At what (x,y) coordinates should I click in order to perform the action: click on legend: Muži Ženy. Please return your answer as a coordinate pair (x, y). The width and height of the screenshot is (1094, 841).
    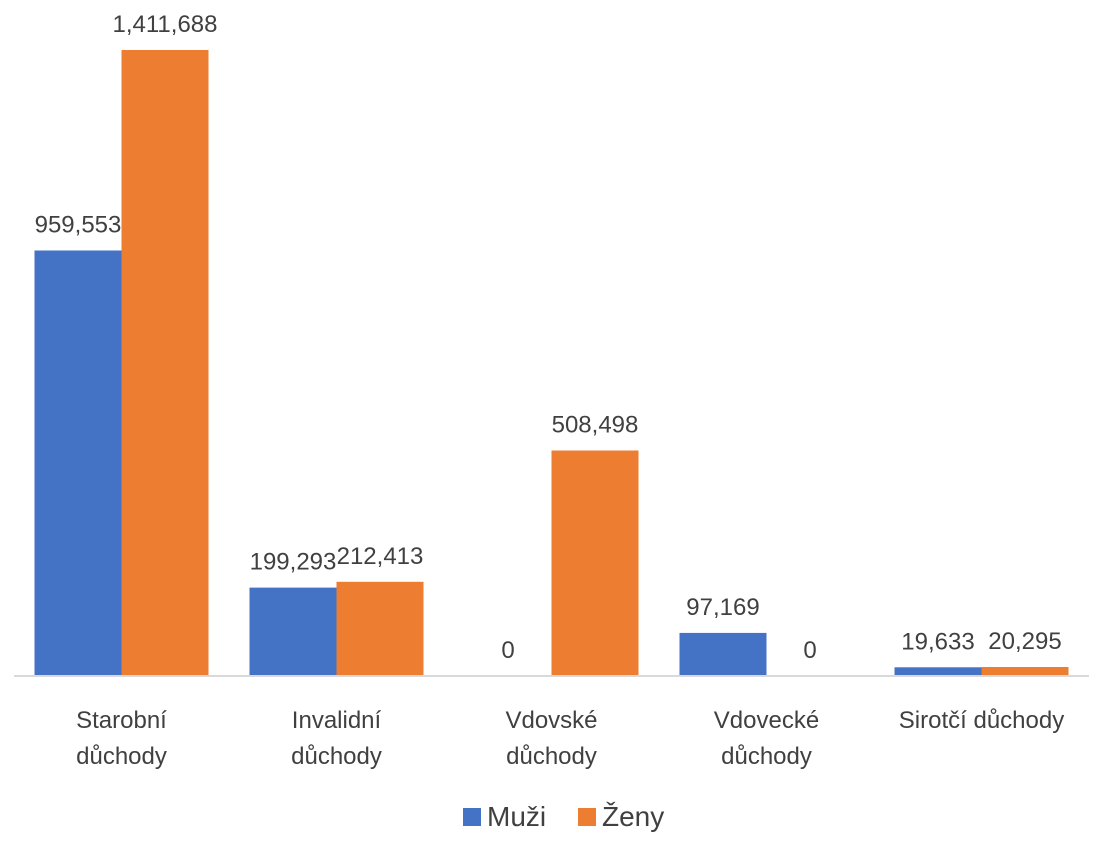
    Looking at the image, I should click on (563, 816).